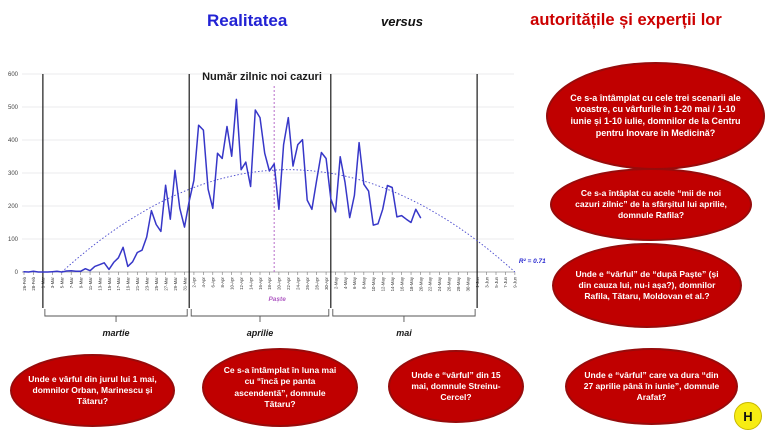  What do you see at coordinates (99, 283) in the screenshot?
I see `svg-text: 13-Mar` at bounding box center [99, 283].